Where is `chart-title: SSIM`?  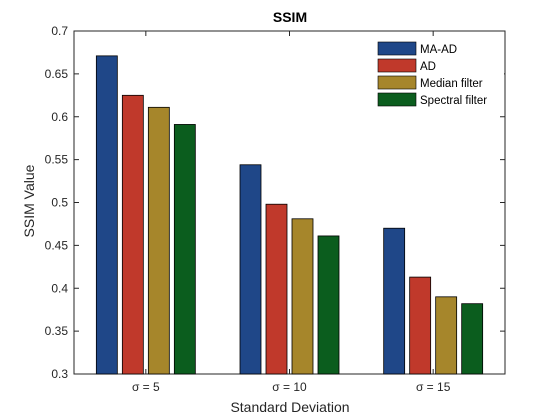 chart-title: SSIM is located at coordinates (290, 17).